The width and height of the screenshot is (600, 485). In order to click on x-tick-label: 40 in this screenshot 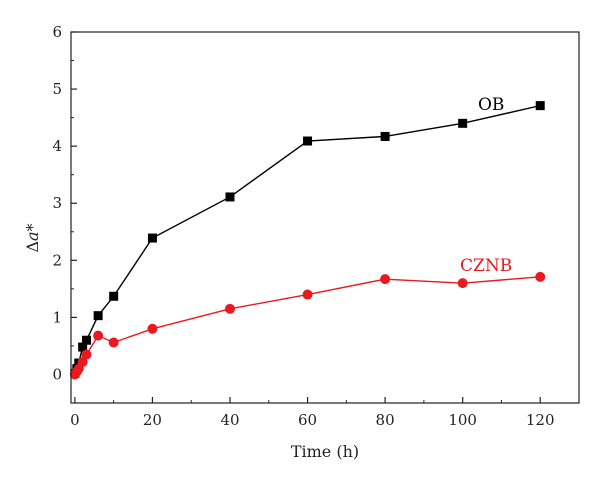, I will do `click(229, 420)`.